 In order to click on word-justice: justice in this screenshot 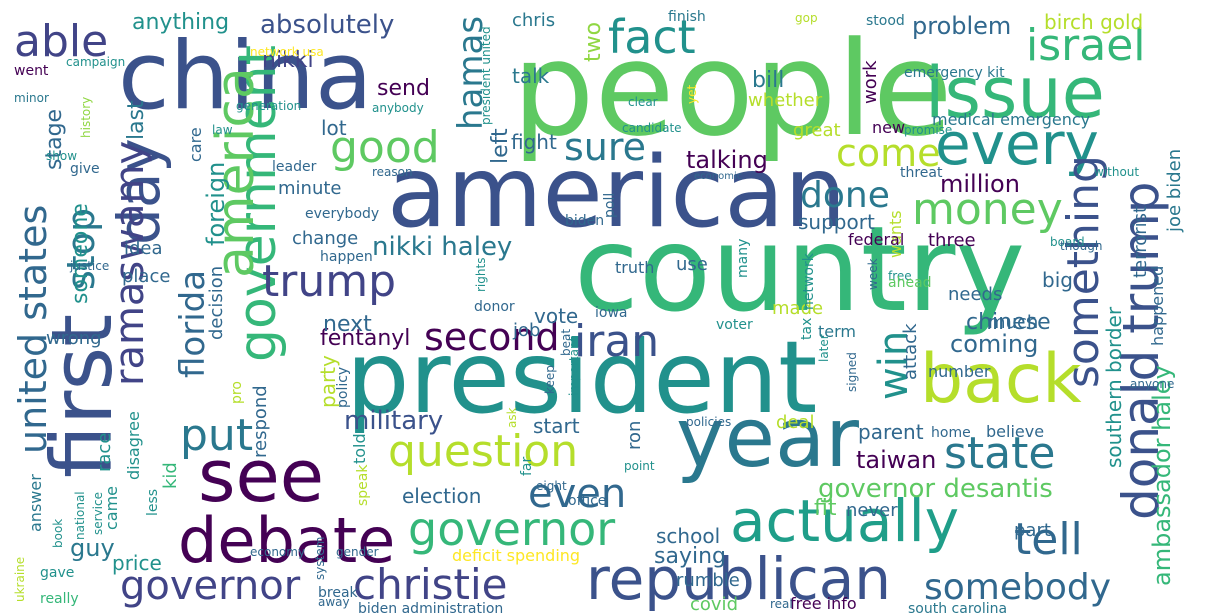, I will do `click(90, 266)`.